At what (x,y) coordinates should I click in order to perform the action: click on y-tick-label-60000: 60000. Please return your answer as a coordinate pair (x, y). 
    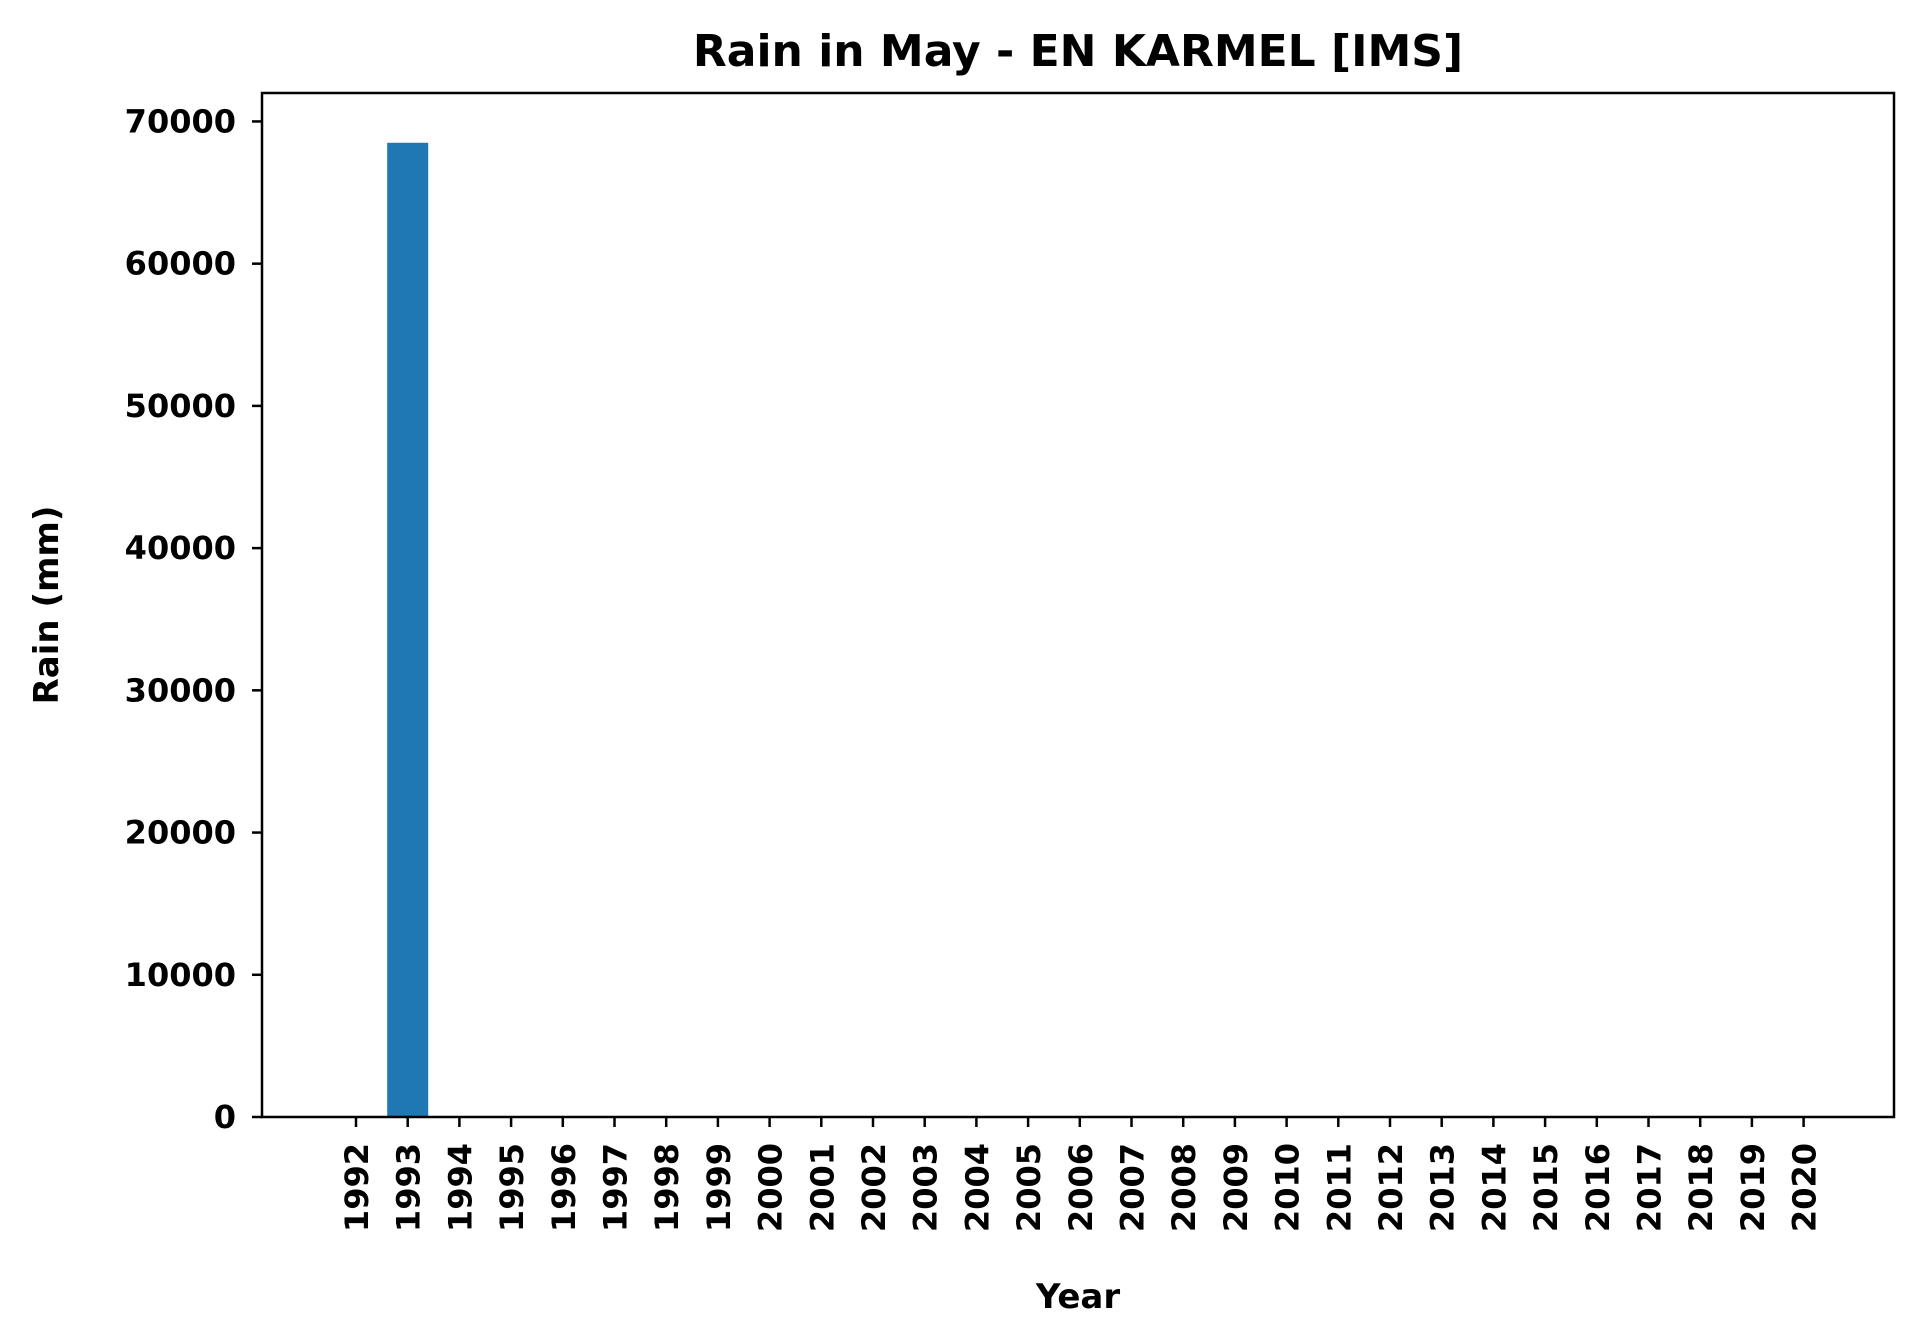
    Looking at the image, I should click on (180, 264).